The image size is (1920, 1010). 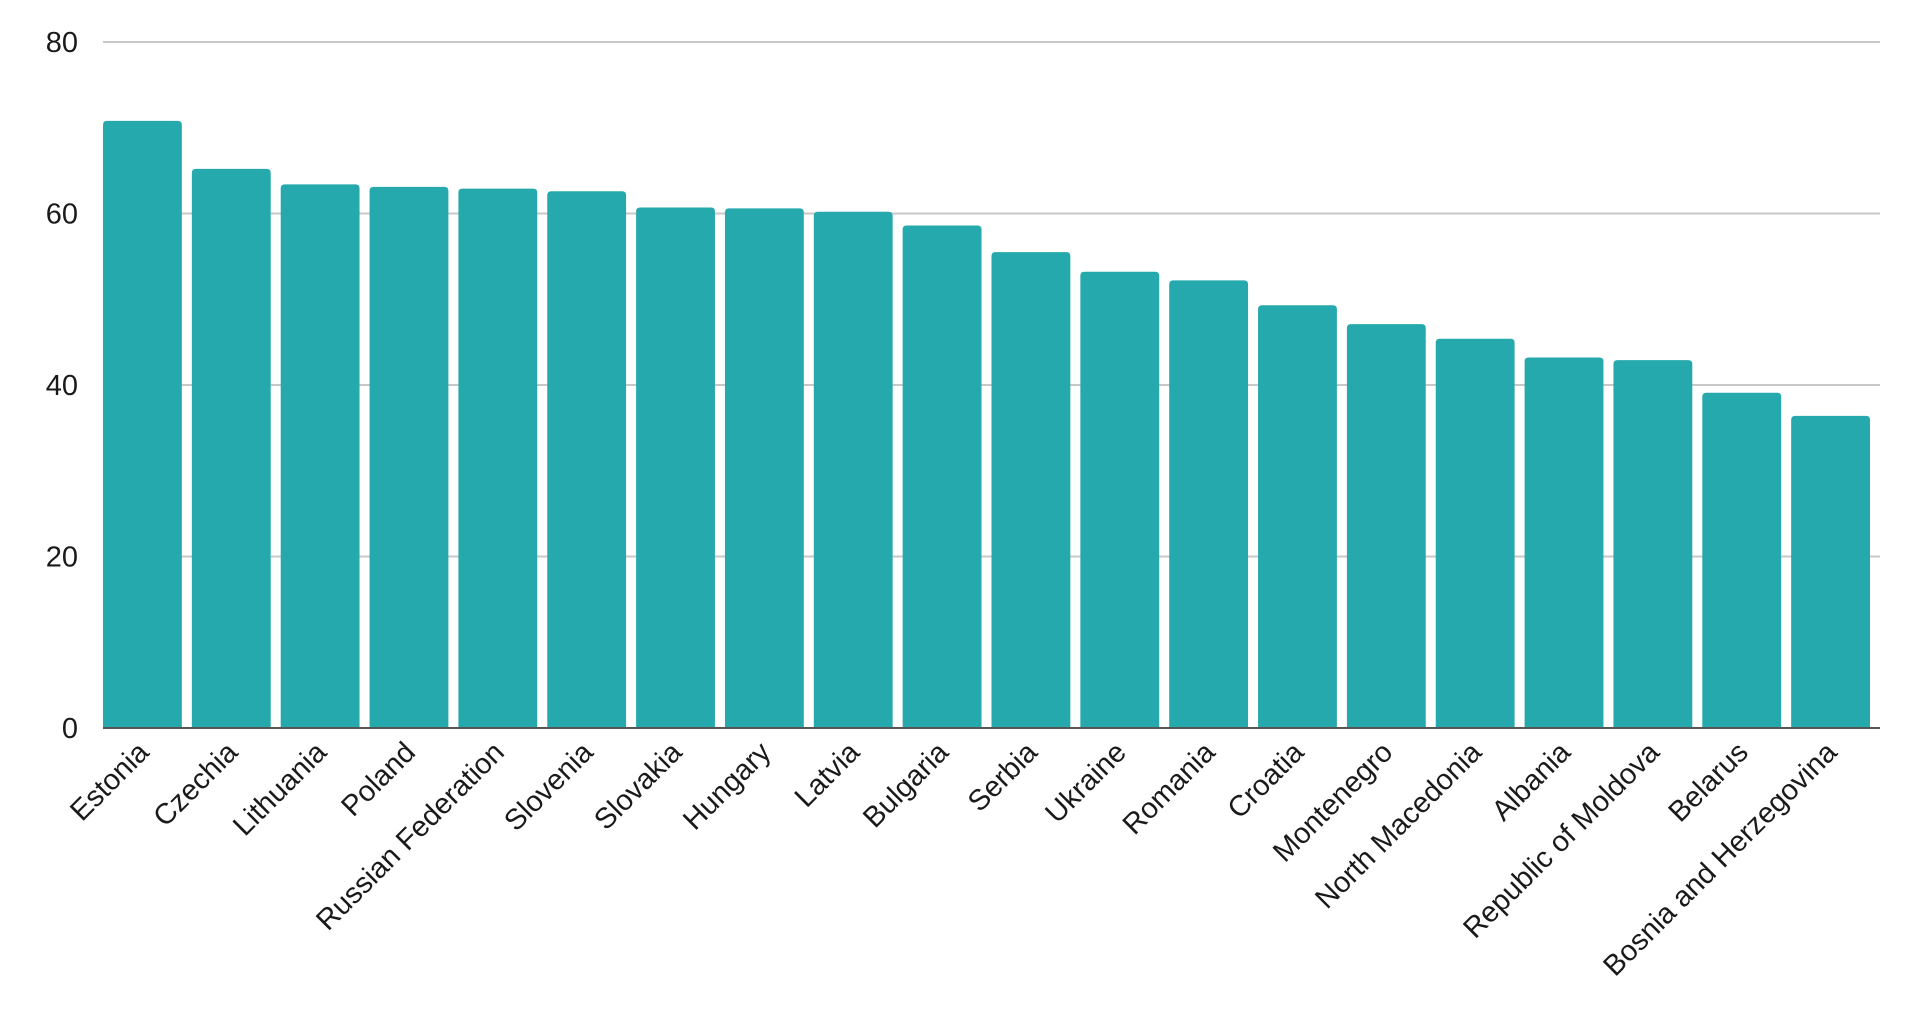 What do you see at coordinates (1398, 825) in the screenshot?
I see `x-tick-label: North Macedonia` at bounding box center [1398, 825].